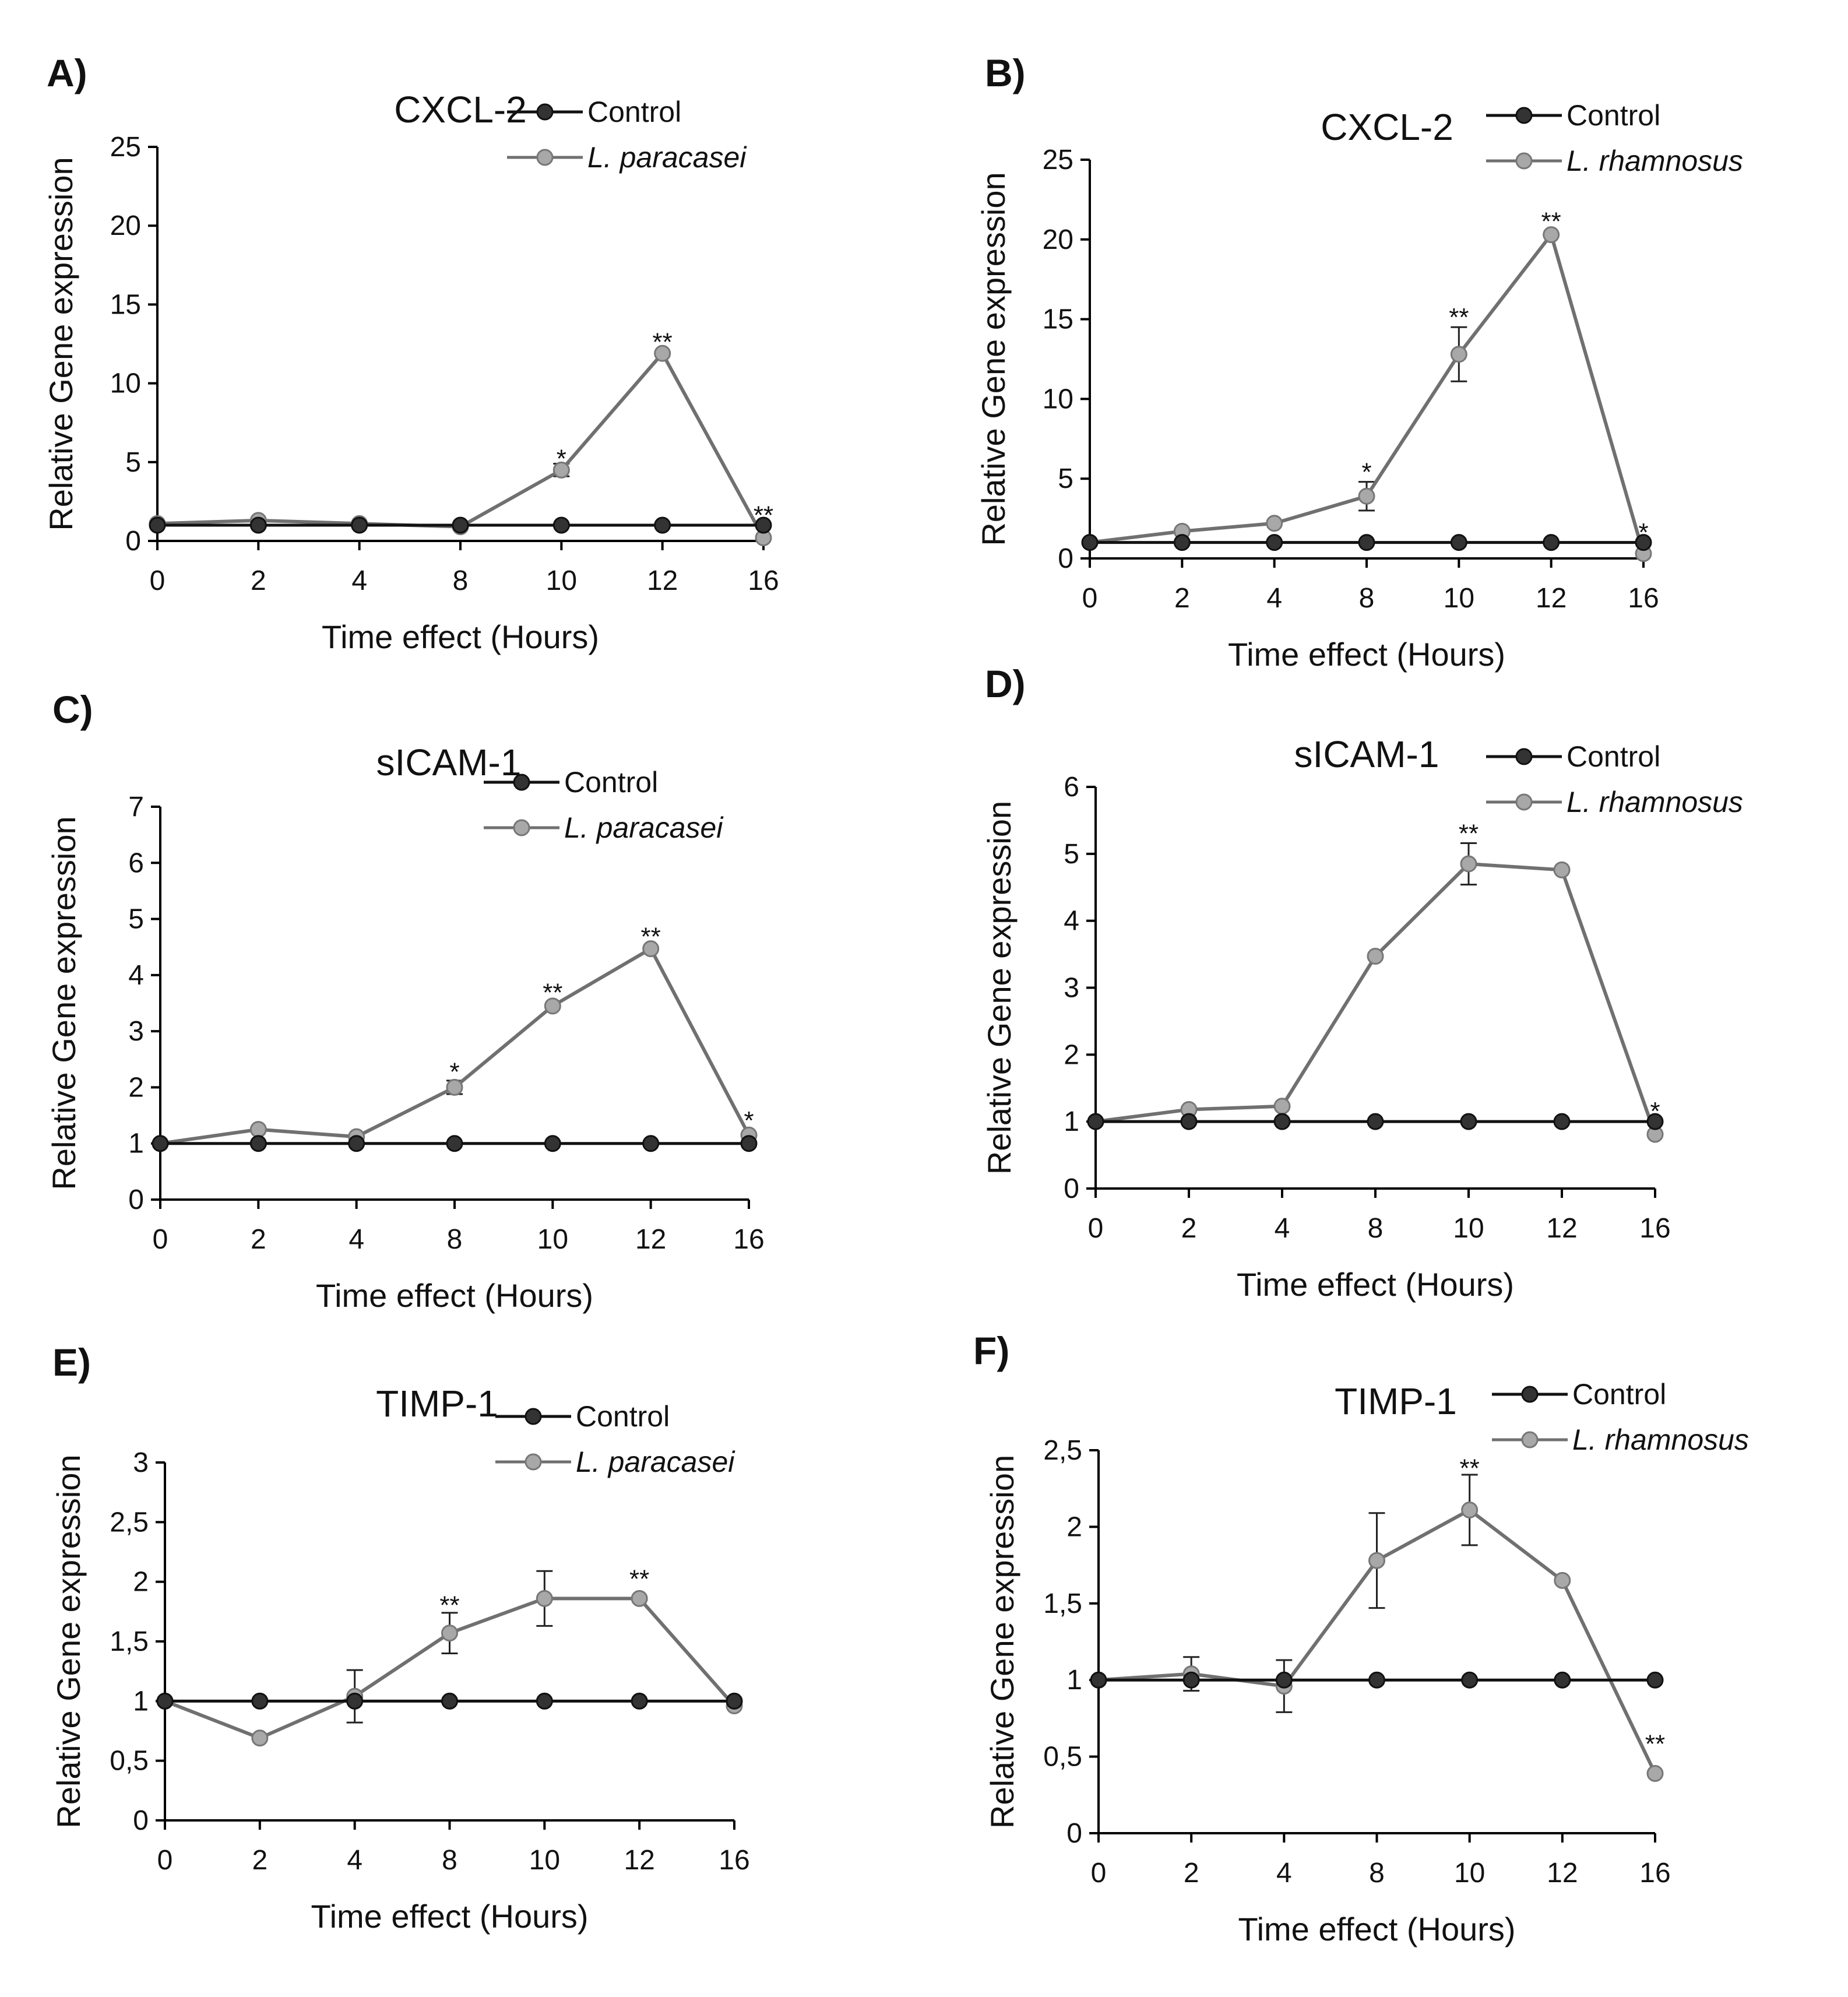 Image resolution: width=1848 pixels, height=1997 pixels. I want to click on panel-letter: B), so click(1005, 72).